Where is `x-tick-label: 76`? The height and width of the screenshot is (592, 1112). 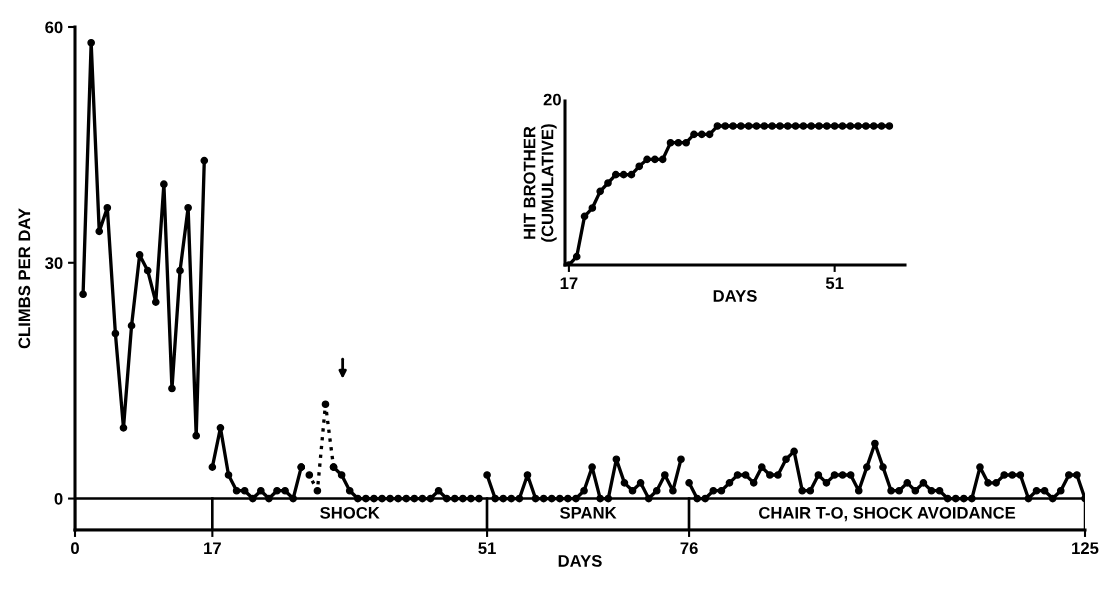 x-tick-label: 76 is located at coordinates (689, 548).